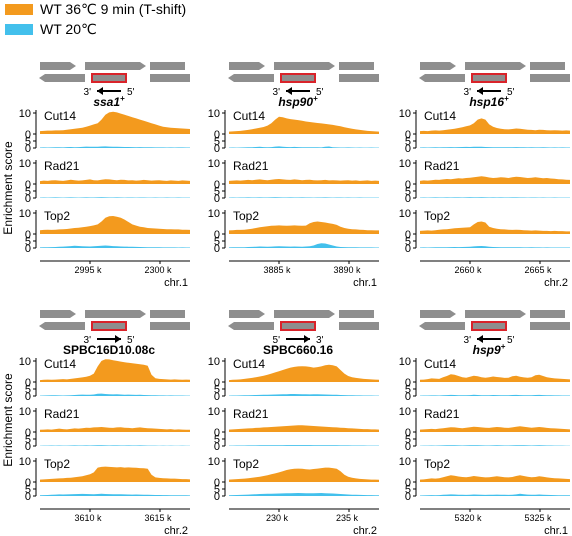 Image resolution: width=572 pixels, height=536 pixels. What do you see at coordinates (8, 188) in the screenshot?
I see `y-axis-label-top: Enrichment score` at bounding box center [8, 188].